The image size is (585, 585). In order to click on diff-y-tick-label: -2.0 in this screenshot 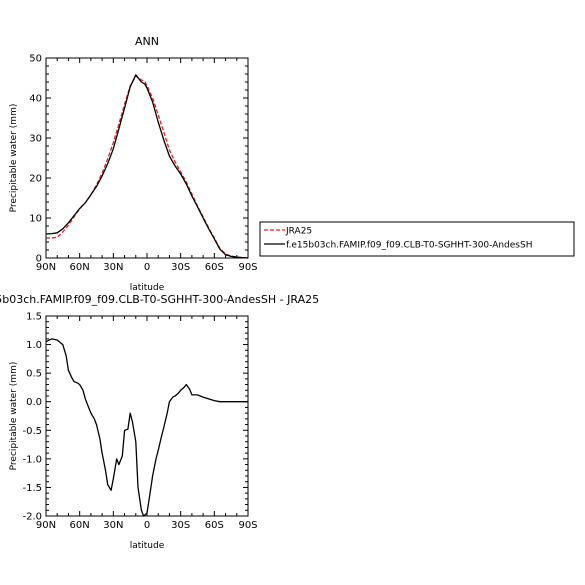, I will do `click(32, 517)`.